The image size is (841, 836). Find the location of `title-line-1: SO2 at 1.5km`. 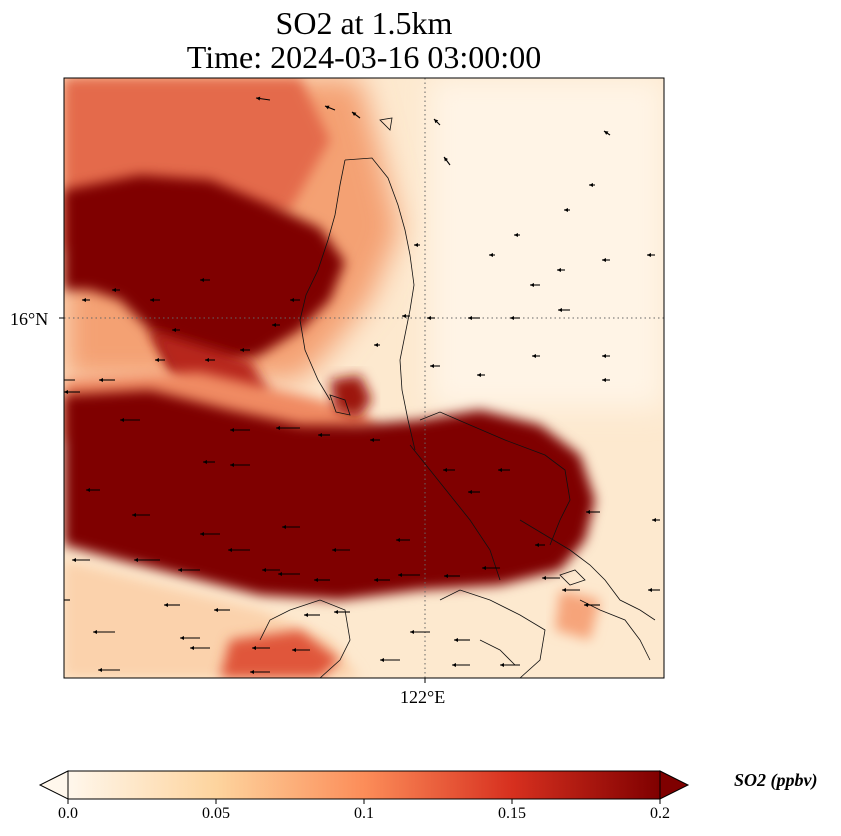

title-line-1: SO2 at 1.5km is located at coordinates (364, 23).